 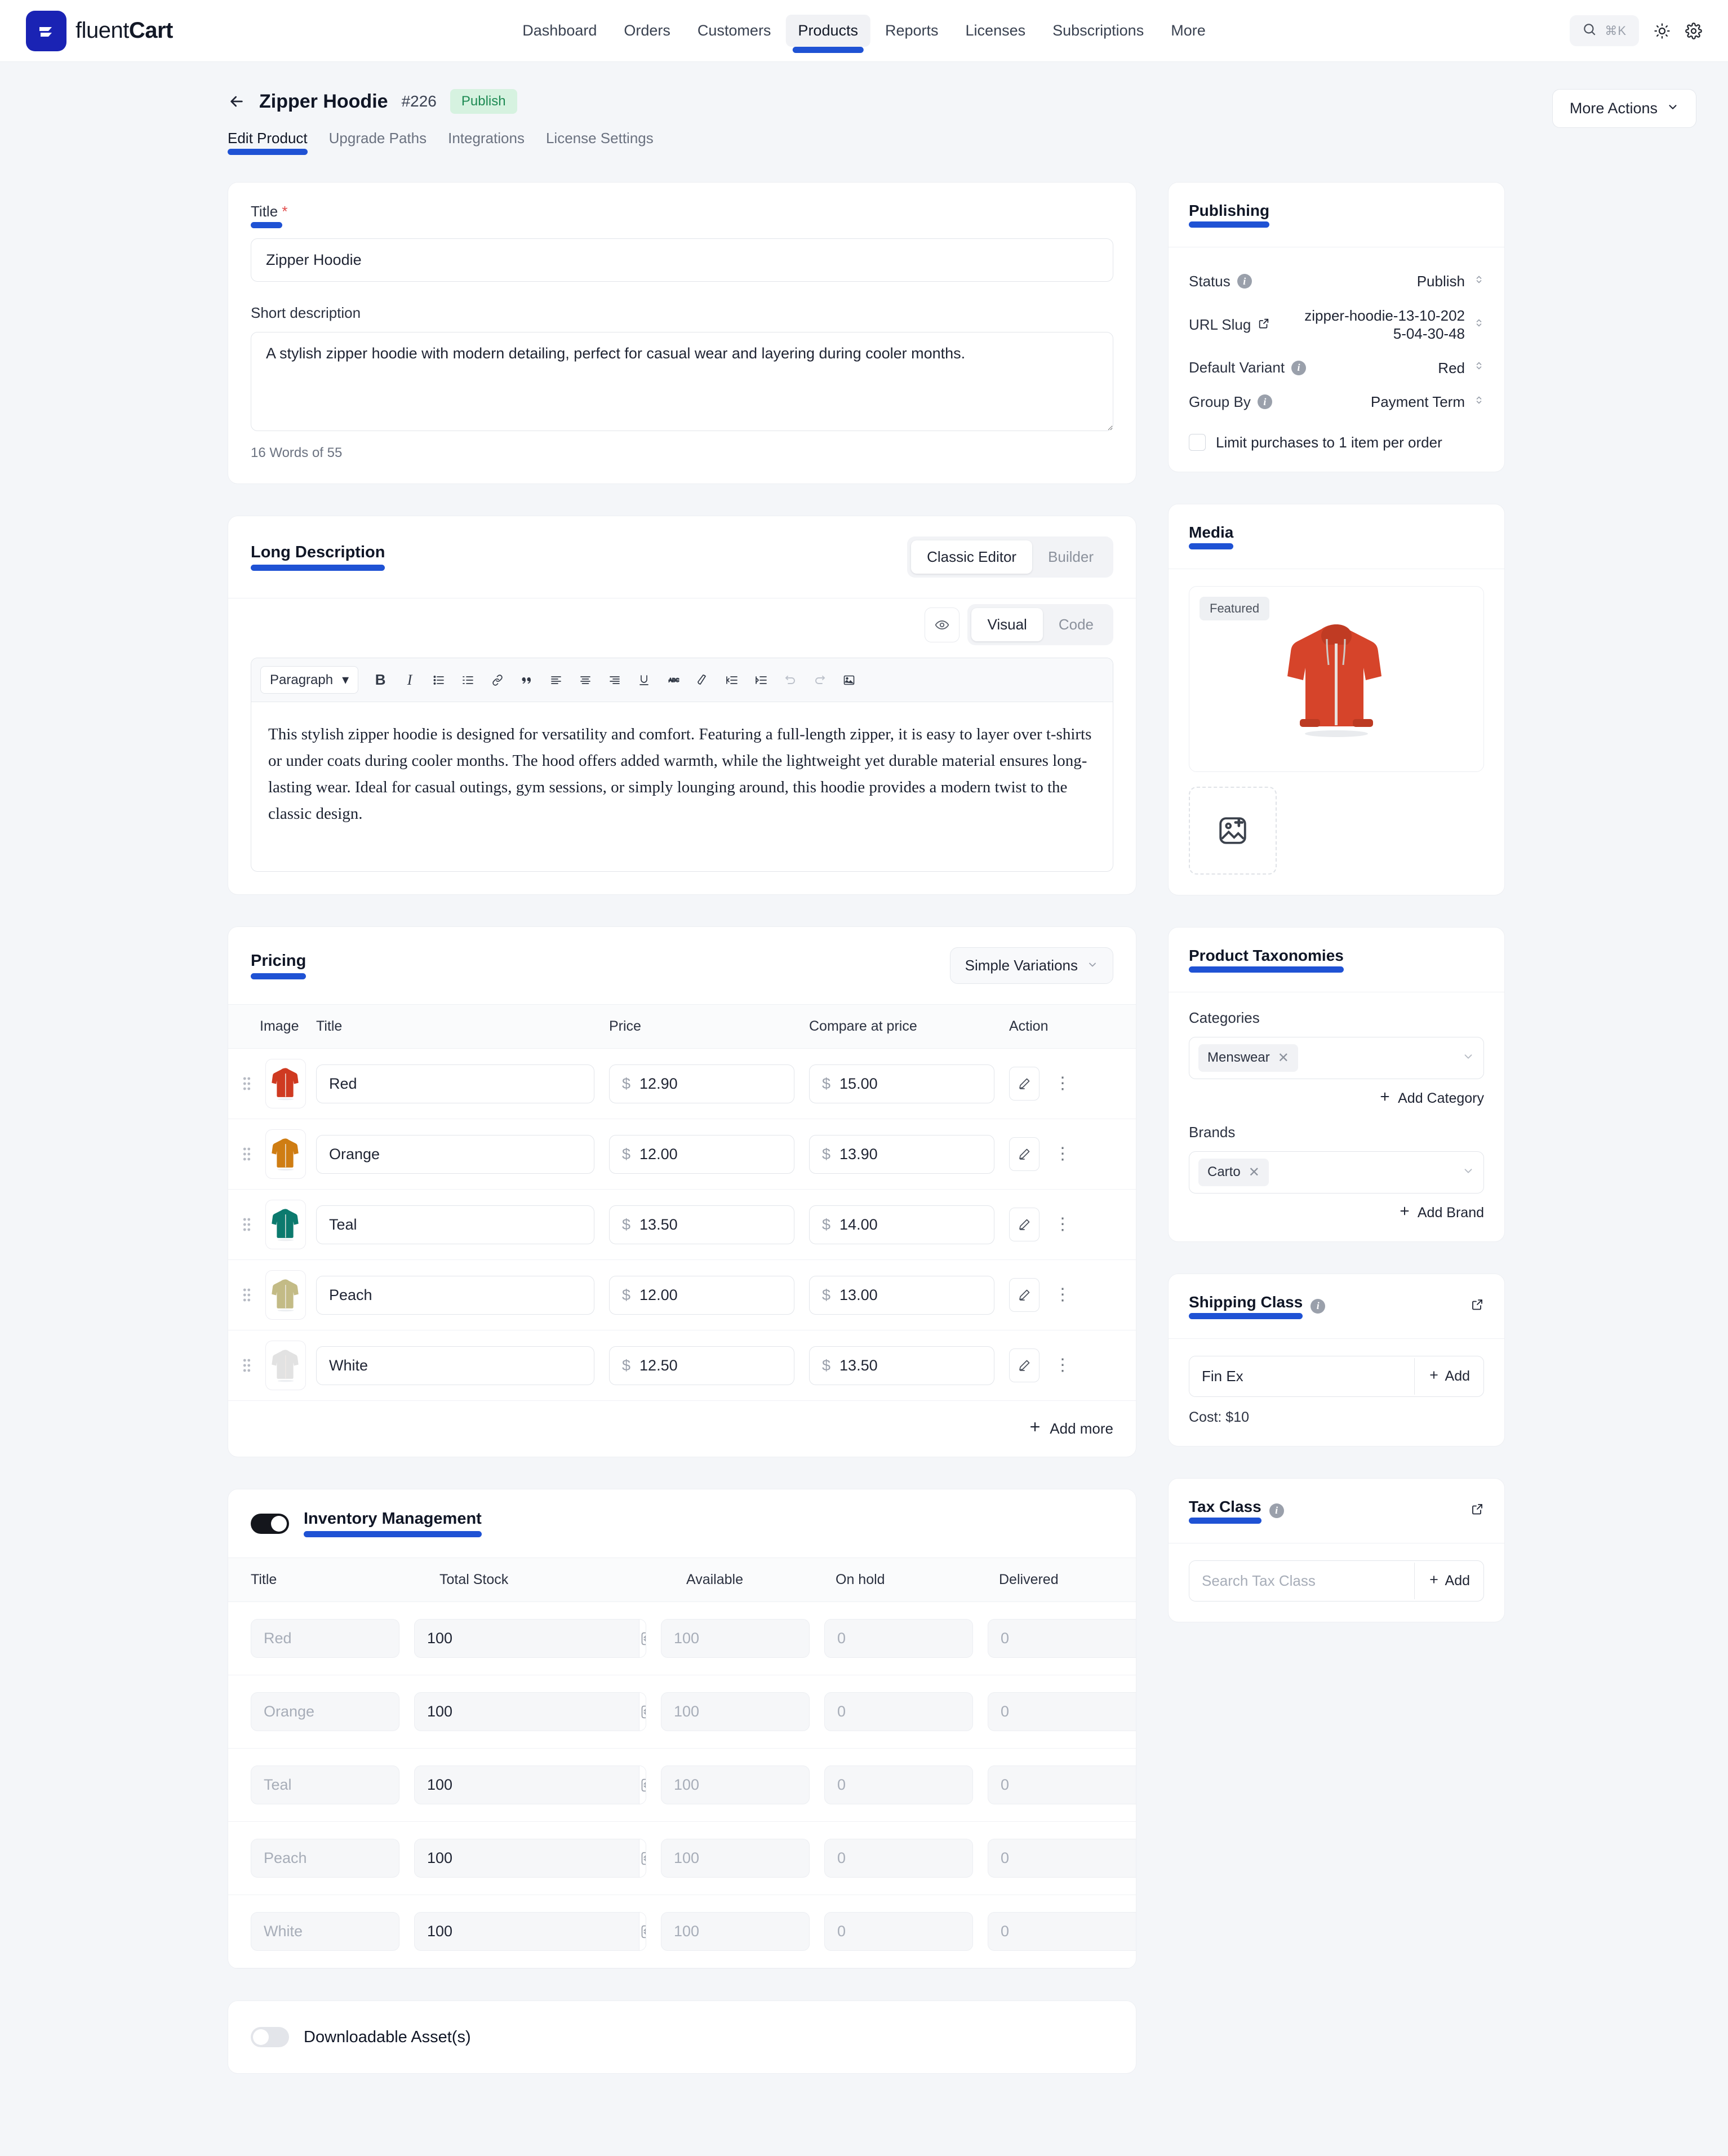 What do you see at coordinates (1233, 830) in the screenshot?
I see `add-media-button` at bounding box center [1233, 830].